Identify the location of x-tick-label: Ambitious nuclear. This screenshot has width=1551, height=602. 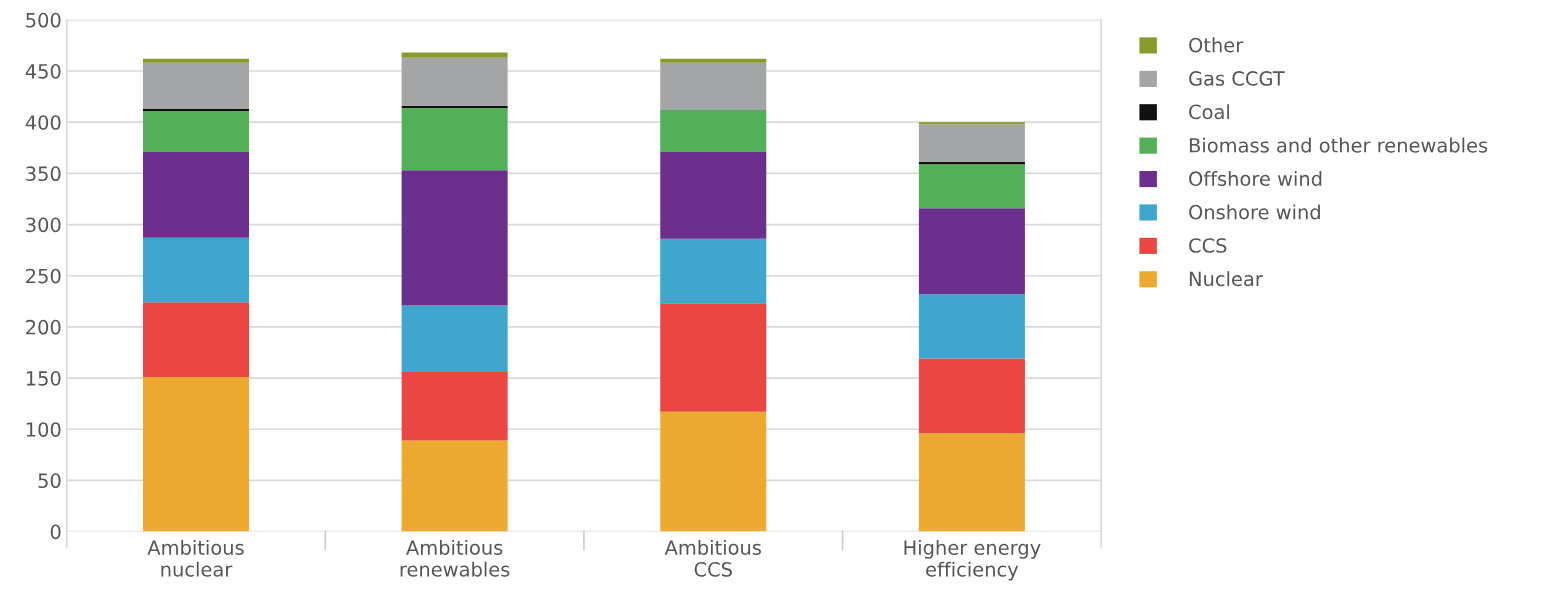
(195, 558).